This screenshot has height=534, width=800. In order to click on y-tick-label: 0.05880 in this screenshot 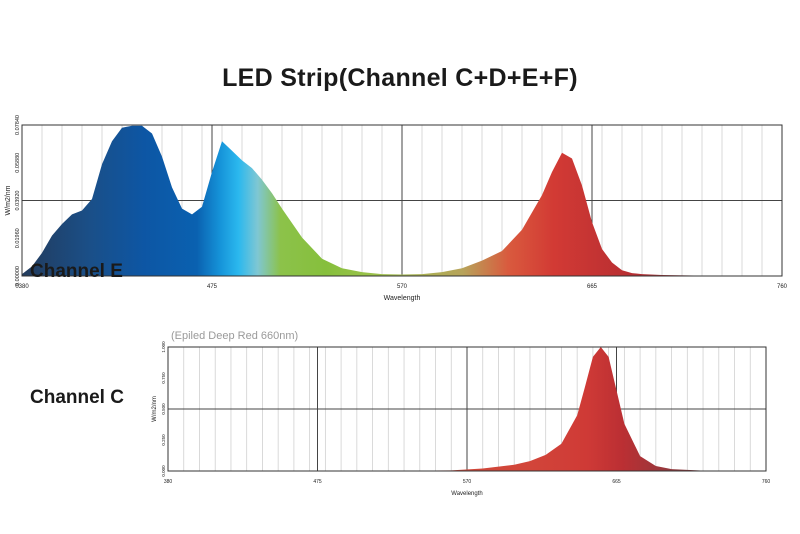, I will do `click(18, 163)`.